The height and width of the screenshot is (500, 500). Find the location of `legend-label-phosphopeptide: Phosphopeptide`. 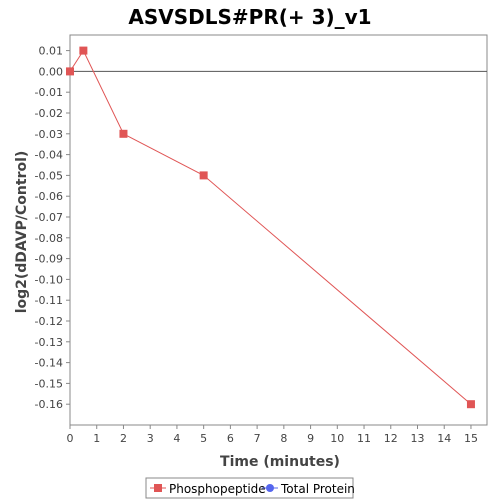

legend-label-phosphopeptide: Phosphopeptide is located at coordinates (217, 489).